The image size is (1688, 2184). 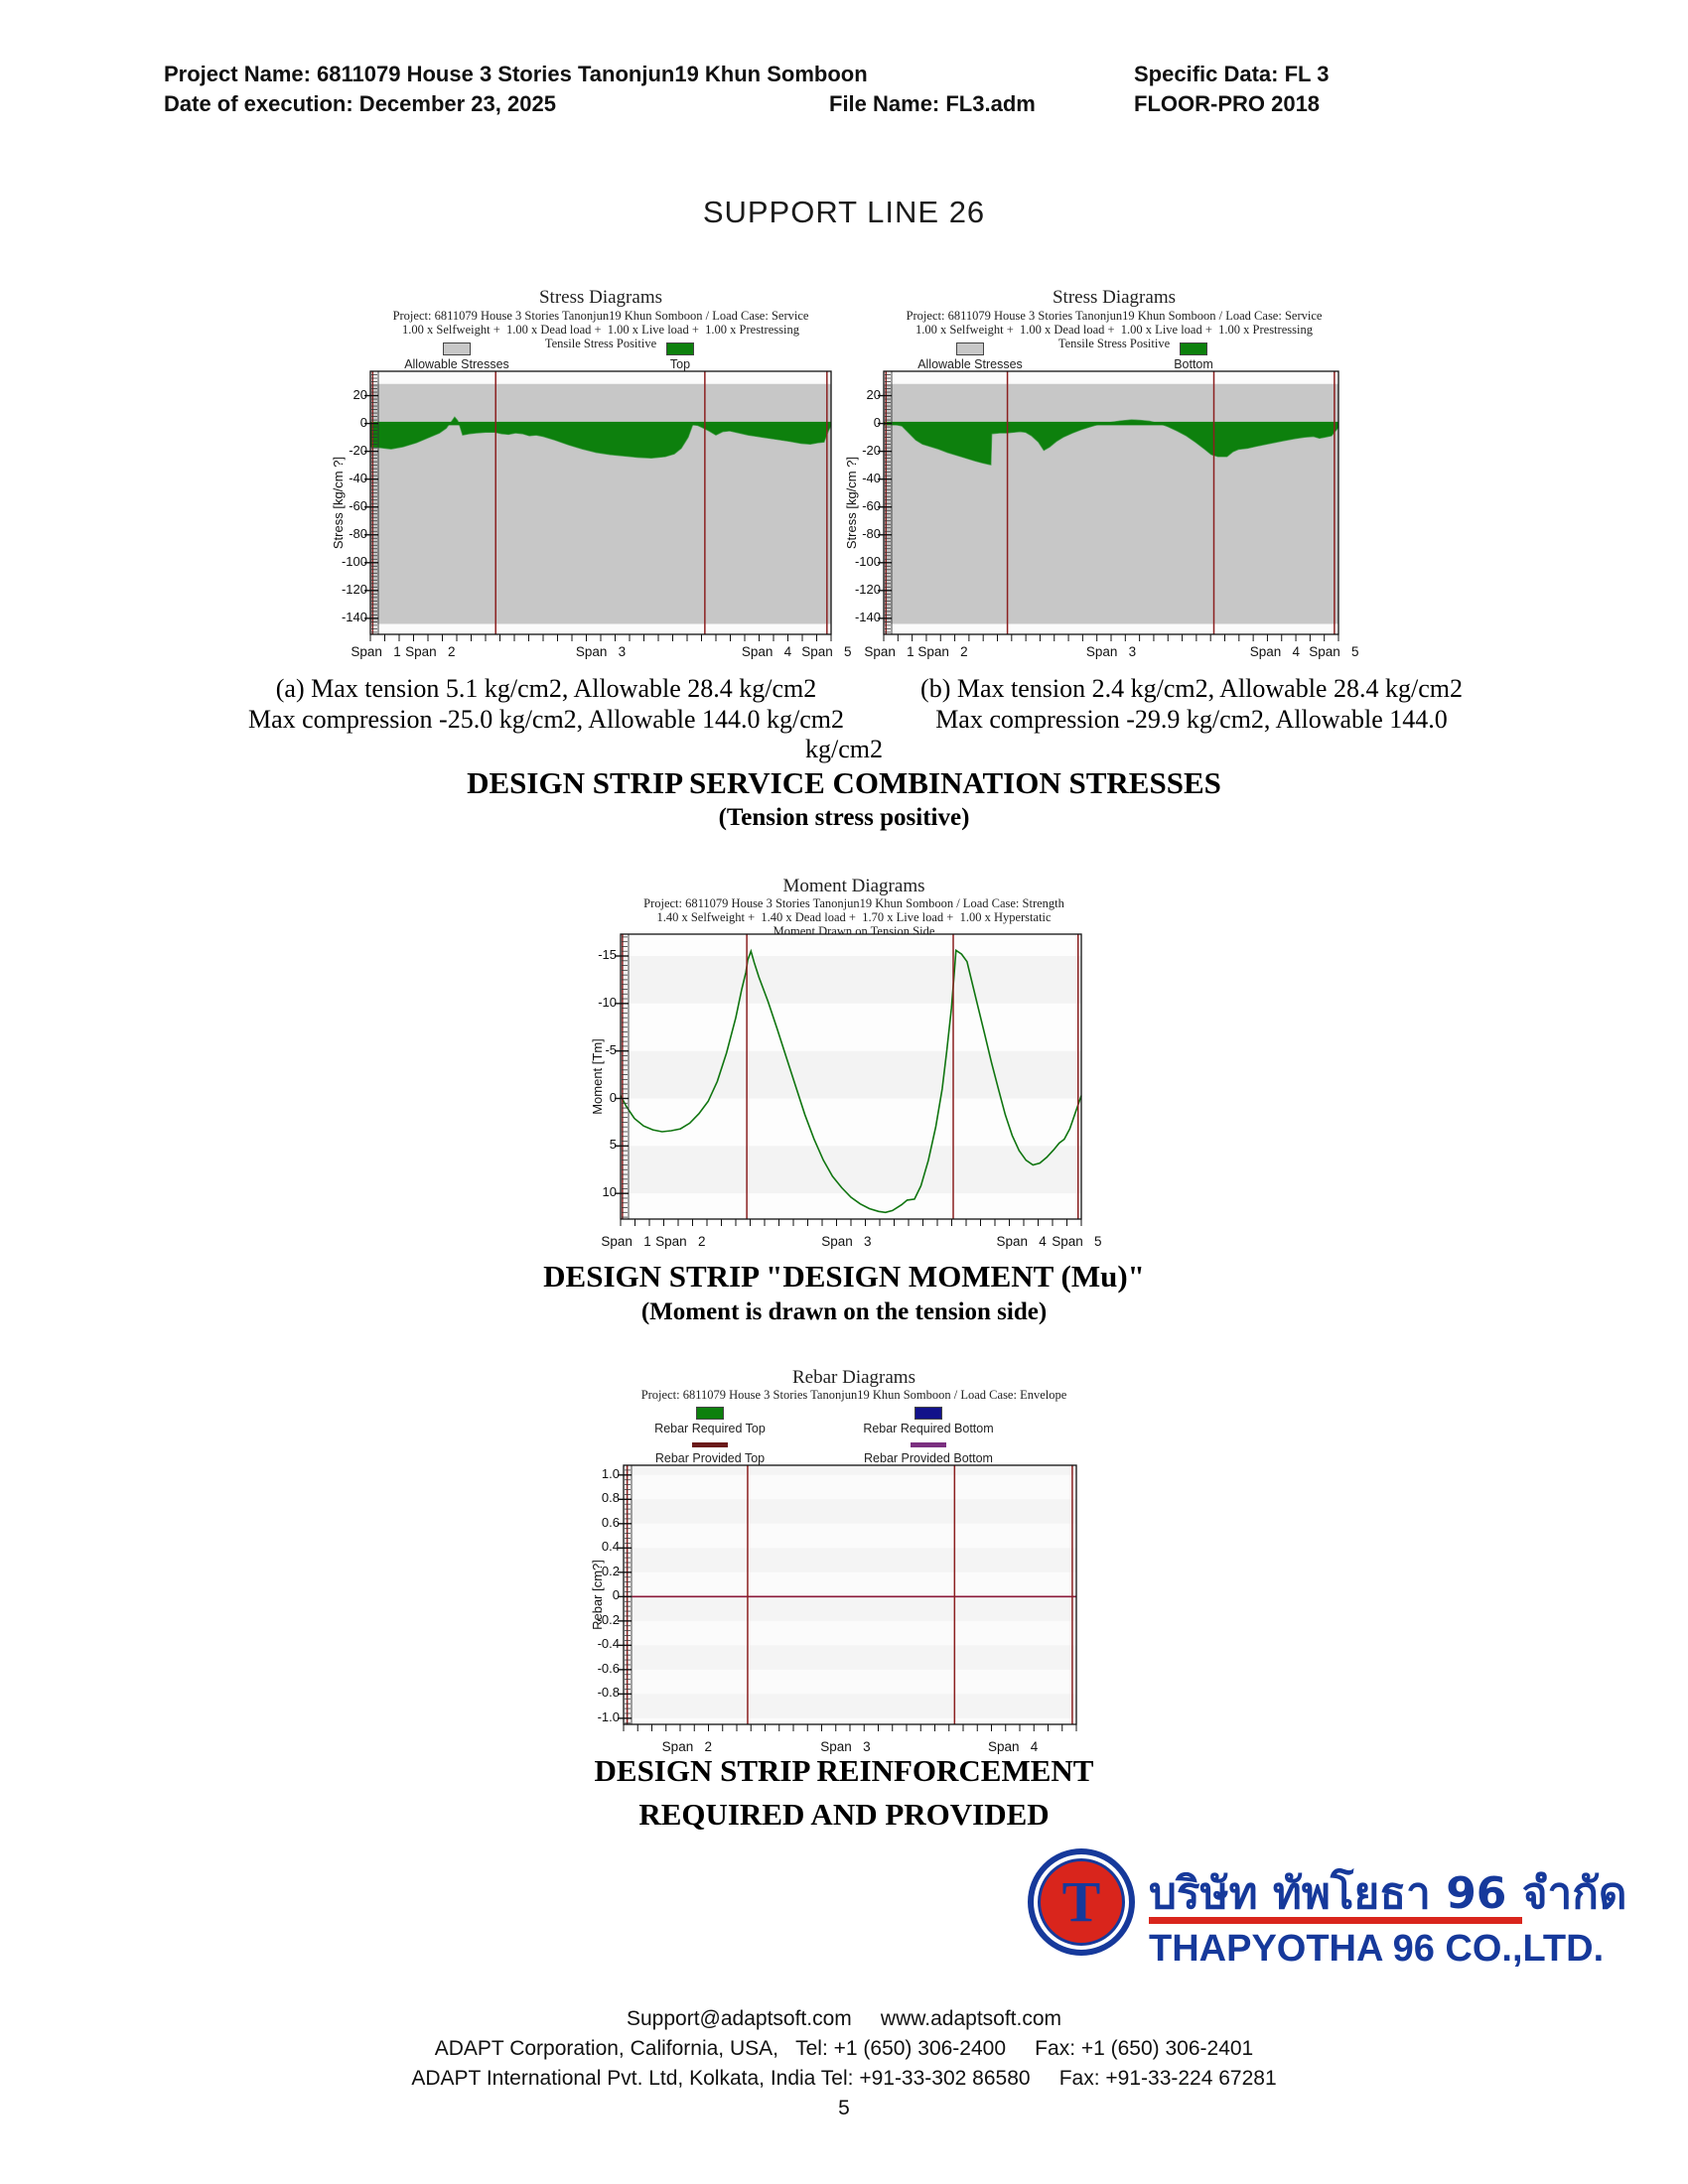 What do you see at coordinates (844, 1770) in the screenshot?
I see `heading-rebar-line1: DESIGN STRIP REINFORCEMENT` at bounding box center [844, 1770].